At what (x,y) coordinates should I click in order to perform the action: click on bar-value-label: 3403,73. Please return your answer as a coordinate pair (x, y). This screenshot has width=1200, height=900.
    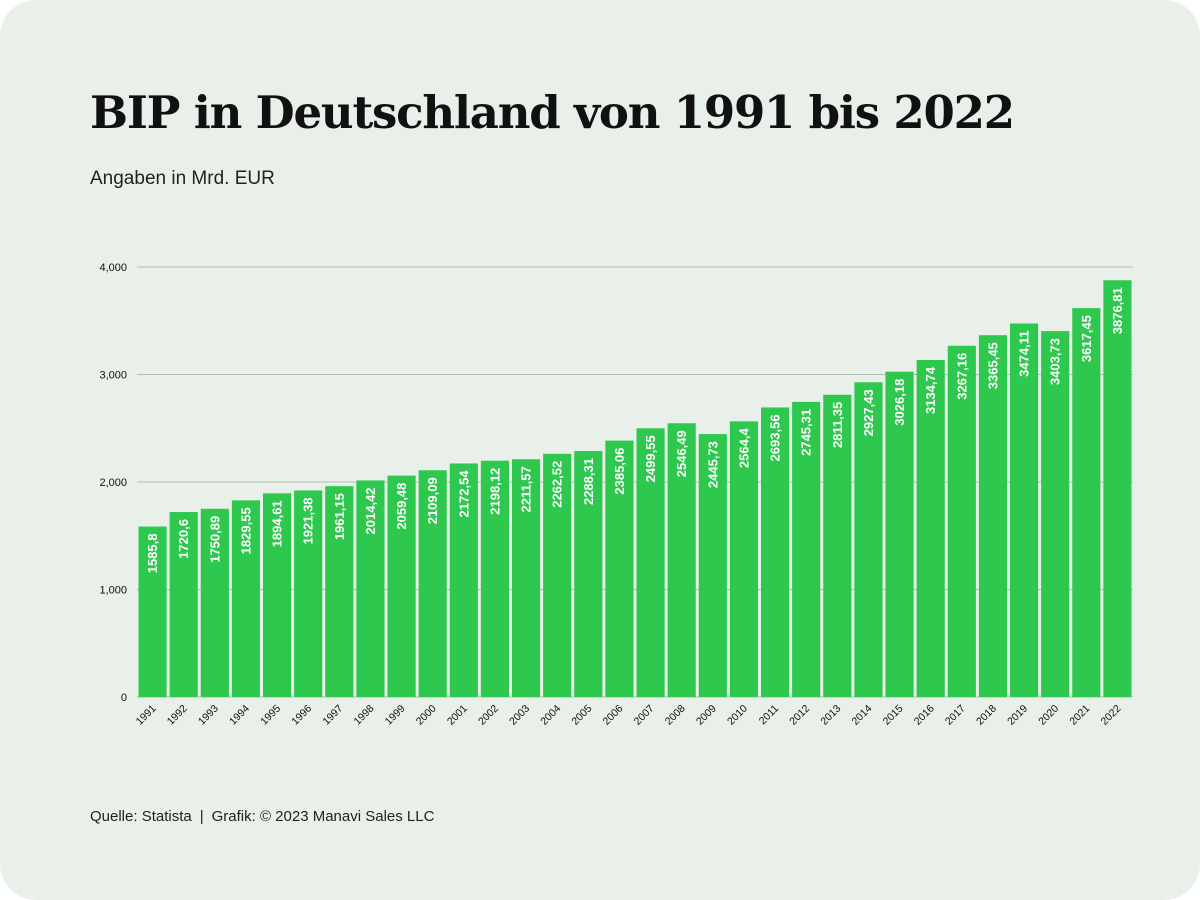
    Looking at the image, I should click on (1055, 361).